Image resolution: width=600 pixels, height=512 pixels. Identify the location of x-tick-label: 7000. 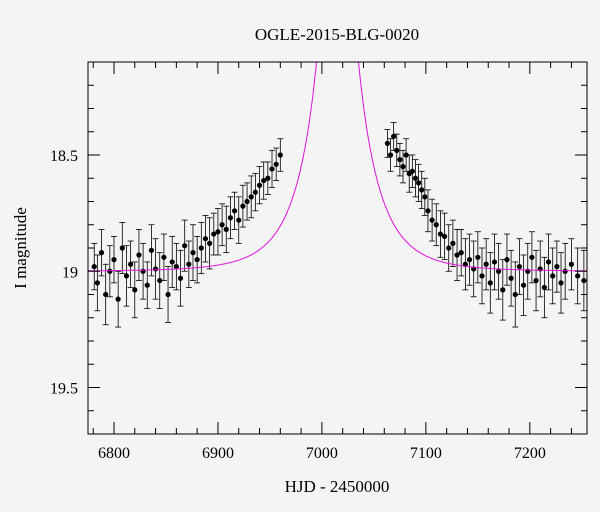
(322, 453).